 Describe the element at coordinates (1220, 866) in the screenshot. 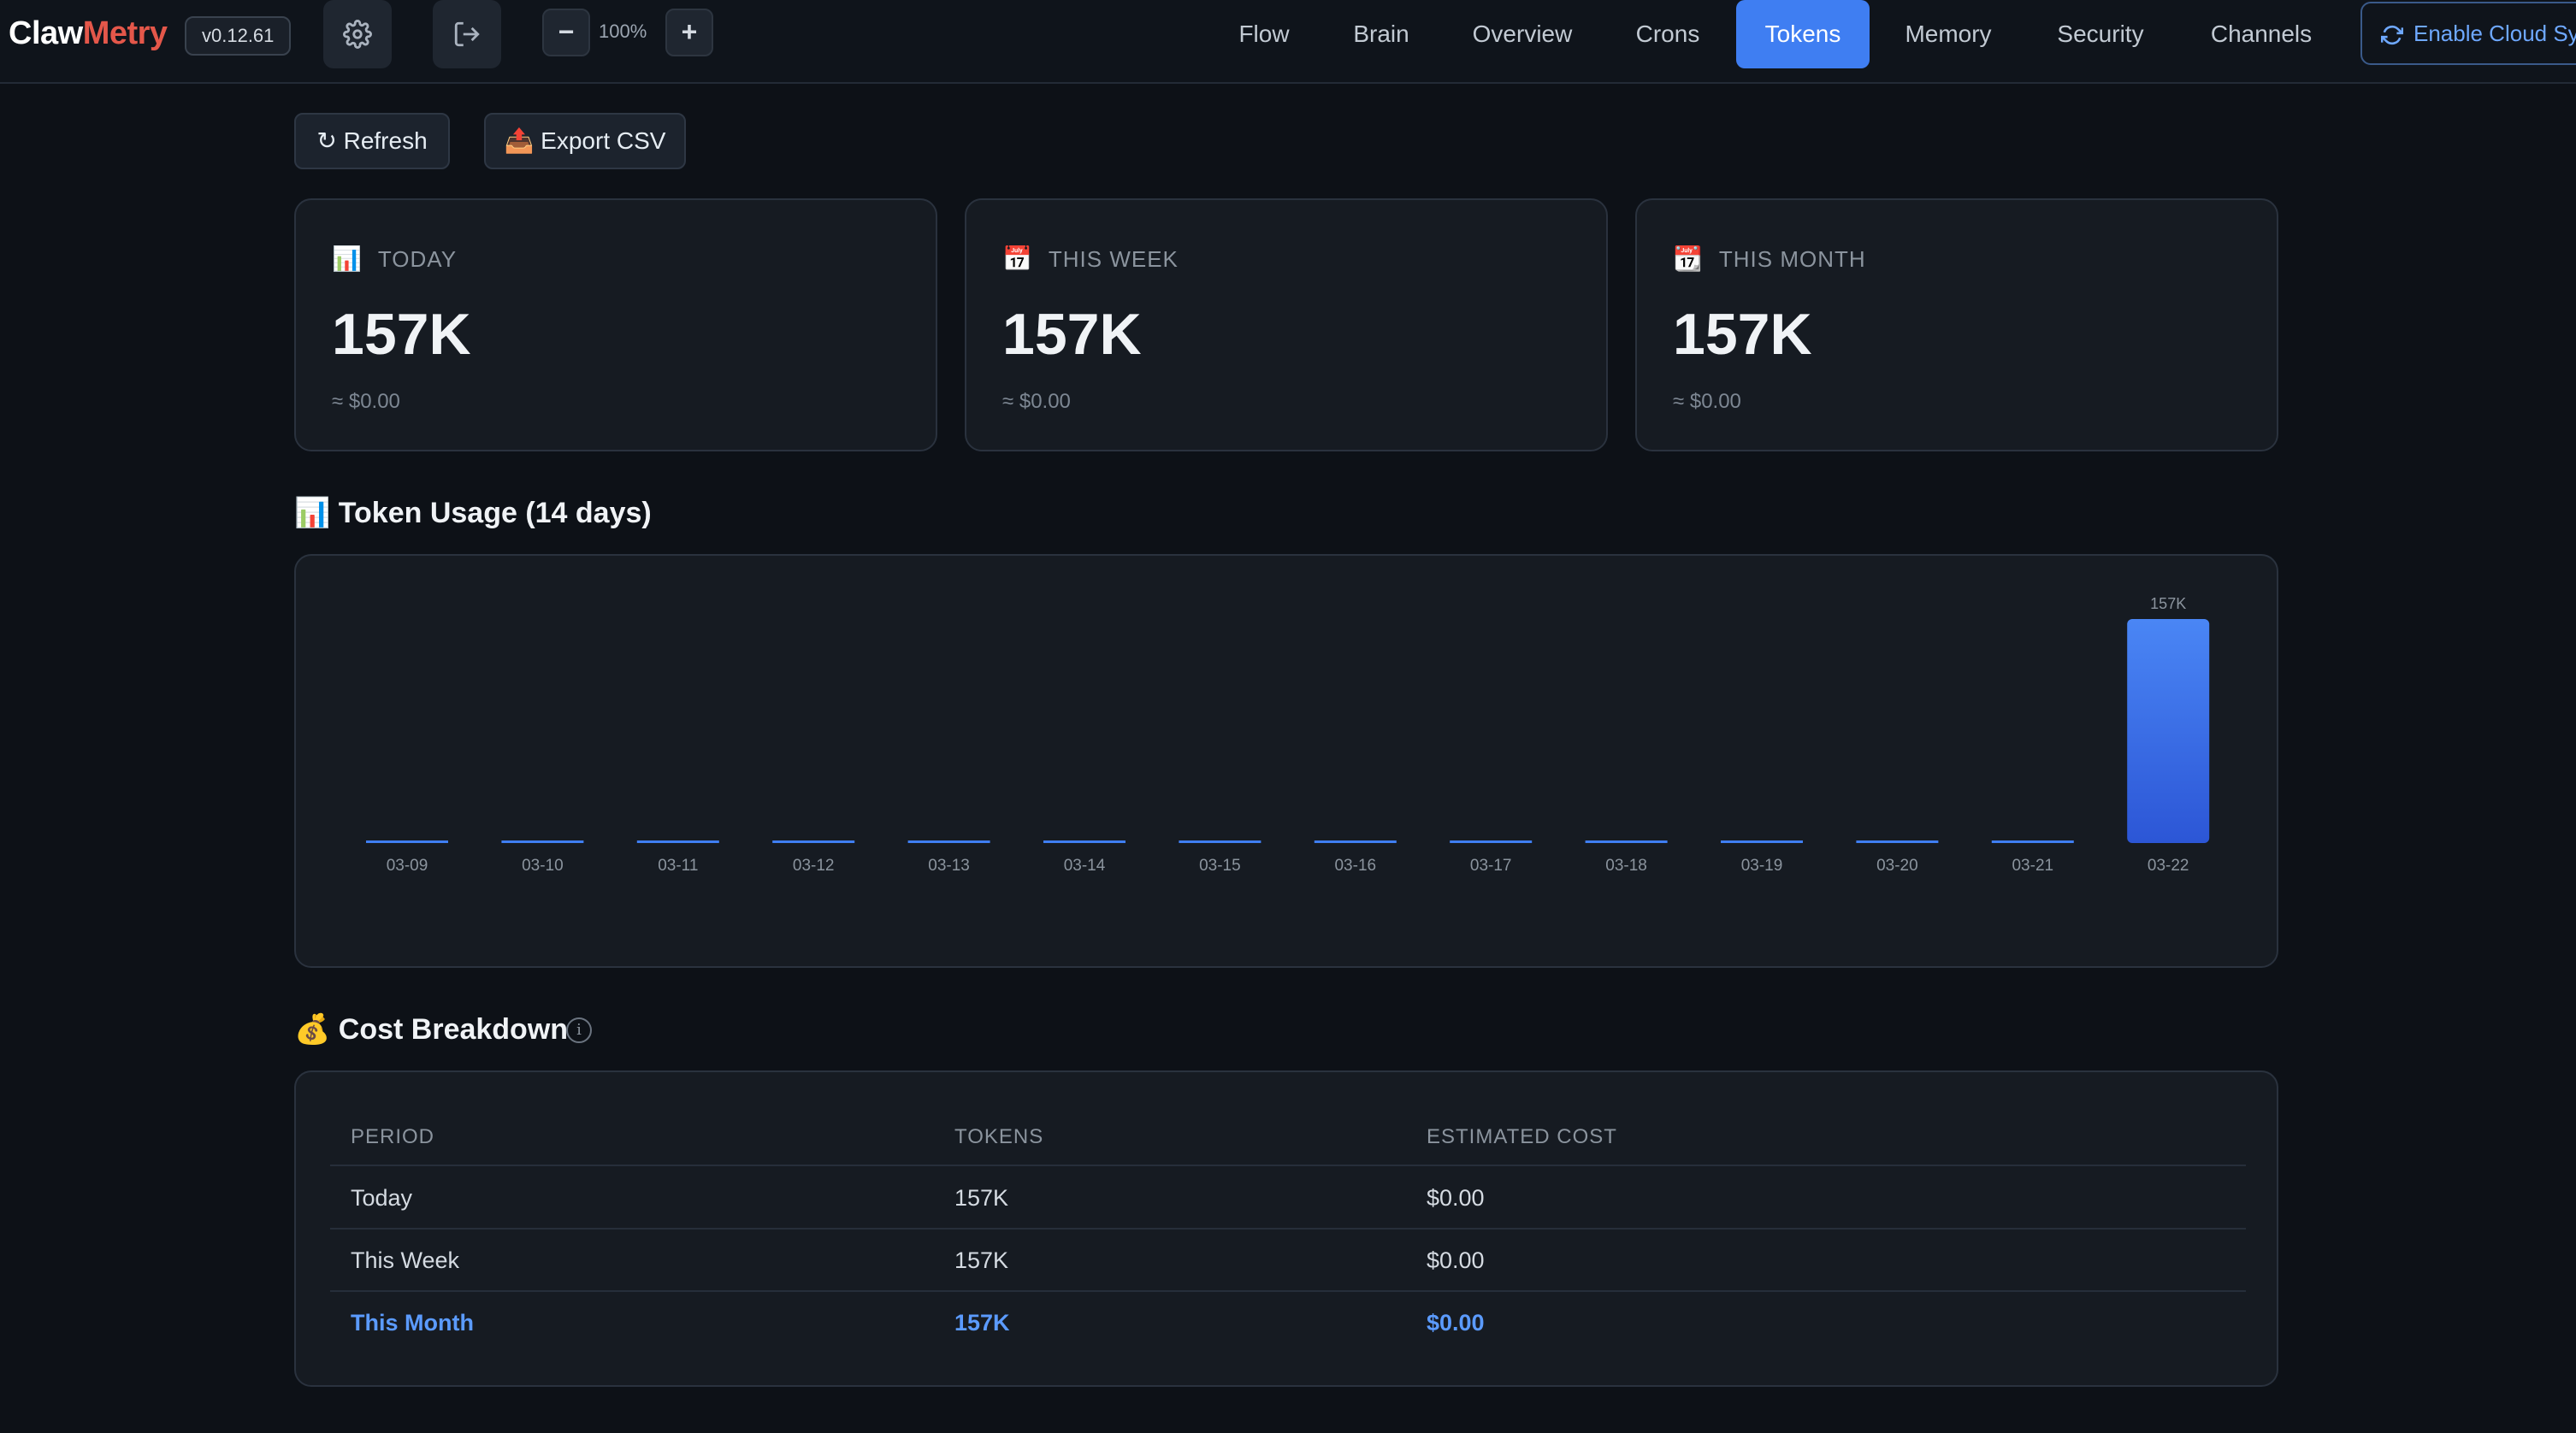

I see `chart-x-tick-label: 03-15` at that location.